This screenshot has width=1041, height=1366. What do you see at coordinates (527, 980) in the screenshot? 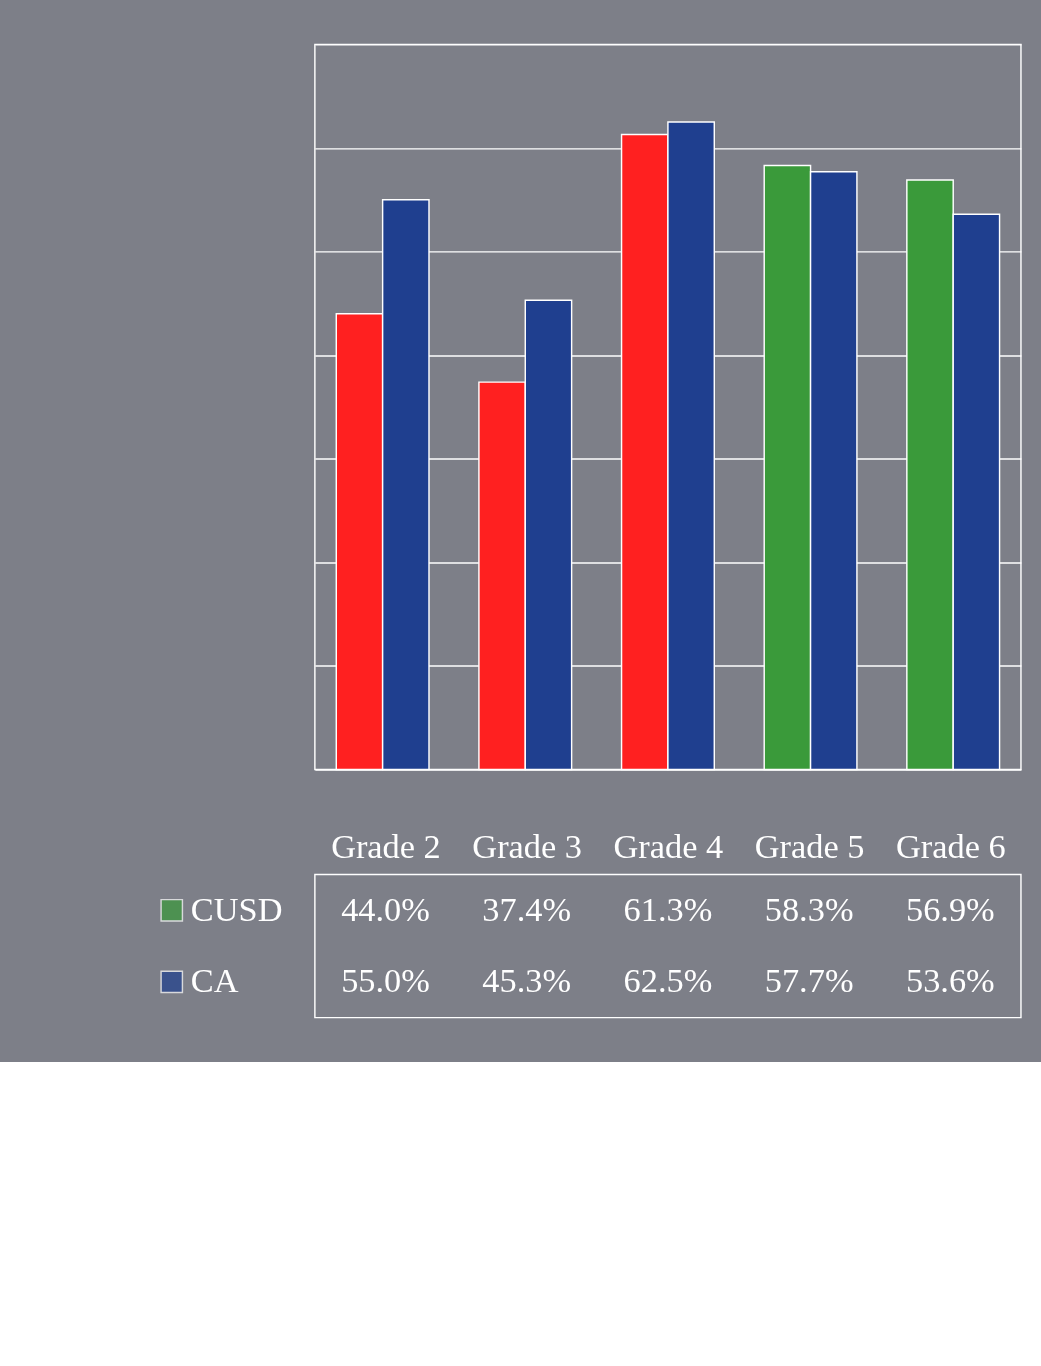
I see `data-label: 45.3%` at bounding box center [527, 980].